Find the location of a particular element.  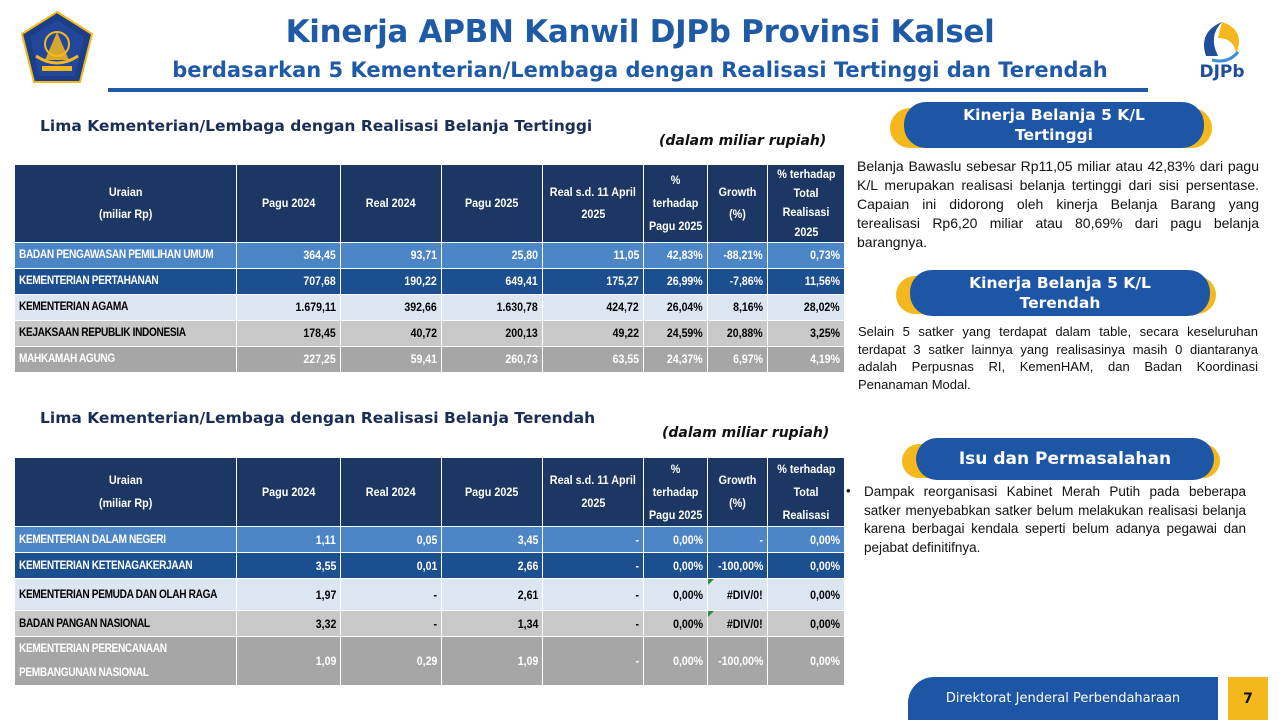

issues-panel-title: Isu dan Permasalahan is located at coordinates (1065, 459).